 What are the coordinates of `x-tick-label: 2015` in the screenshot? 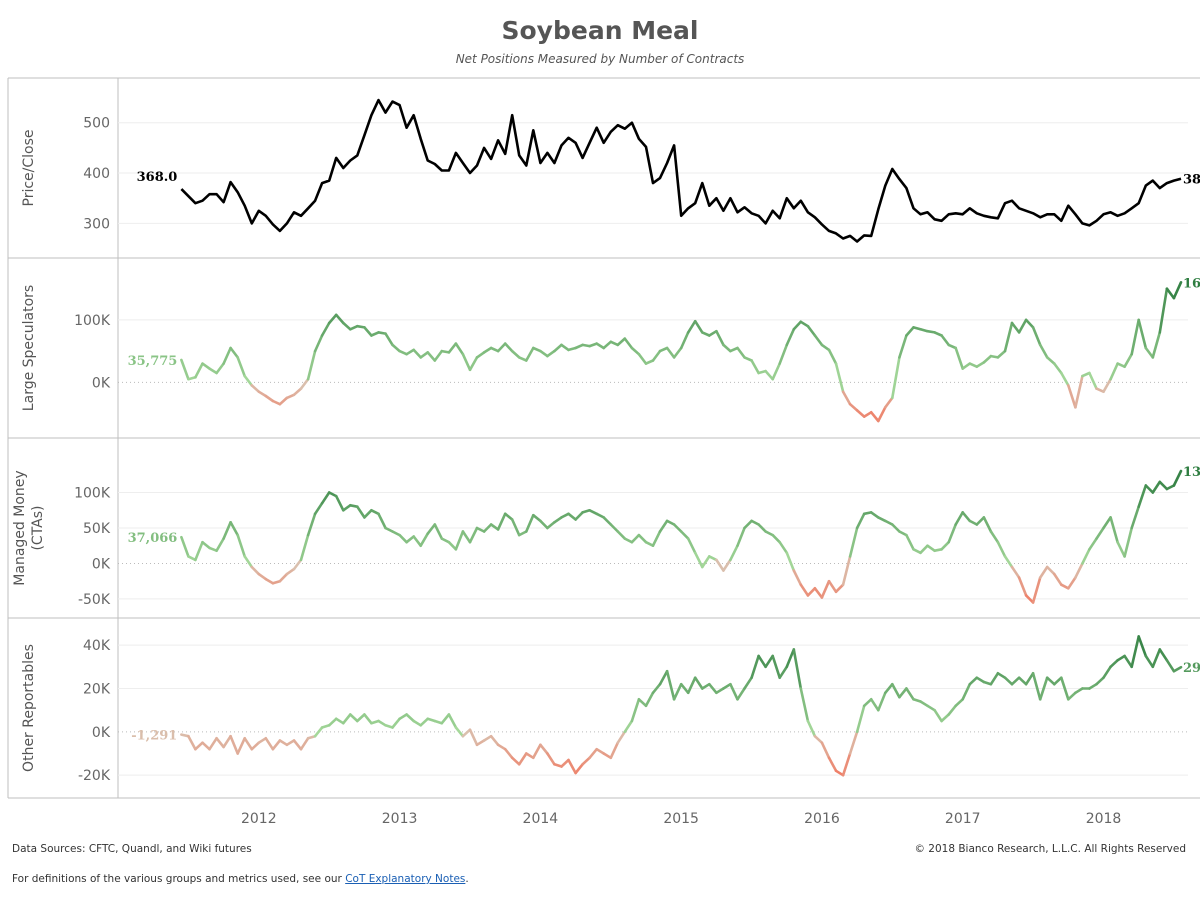 It's located at (681, 819).